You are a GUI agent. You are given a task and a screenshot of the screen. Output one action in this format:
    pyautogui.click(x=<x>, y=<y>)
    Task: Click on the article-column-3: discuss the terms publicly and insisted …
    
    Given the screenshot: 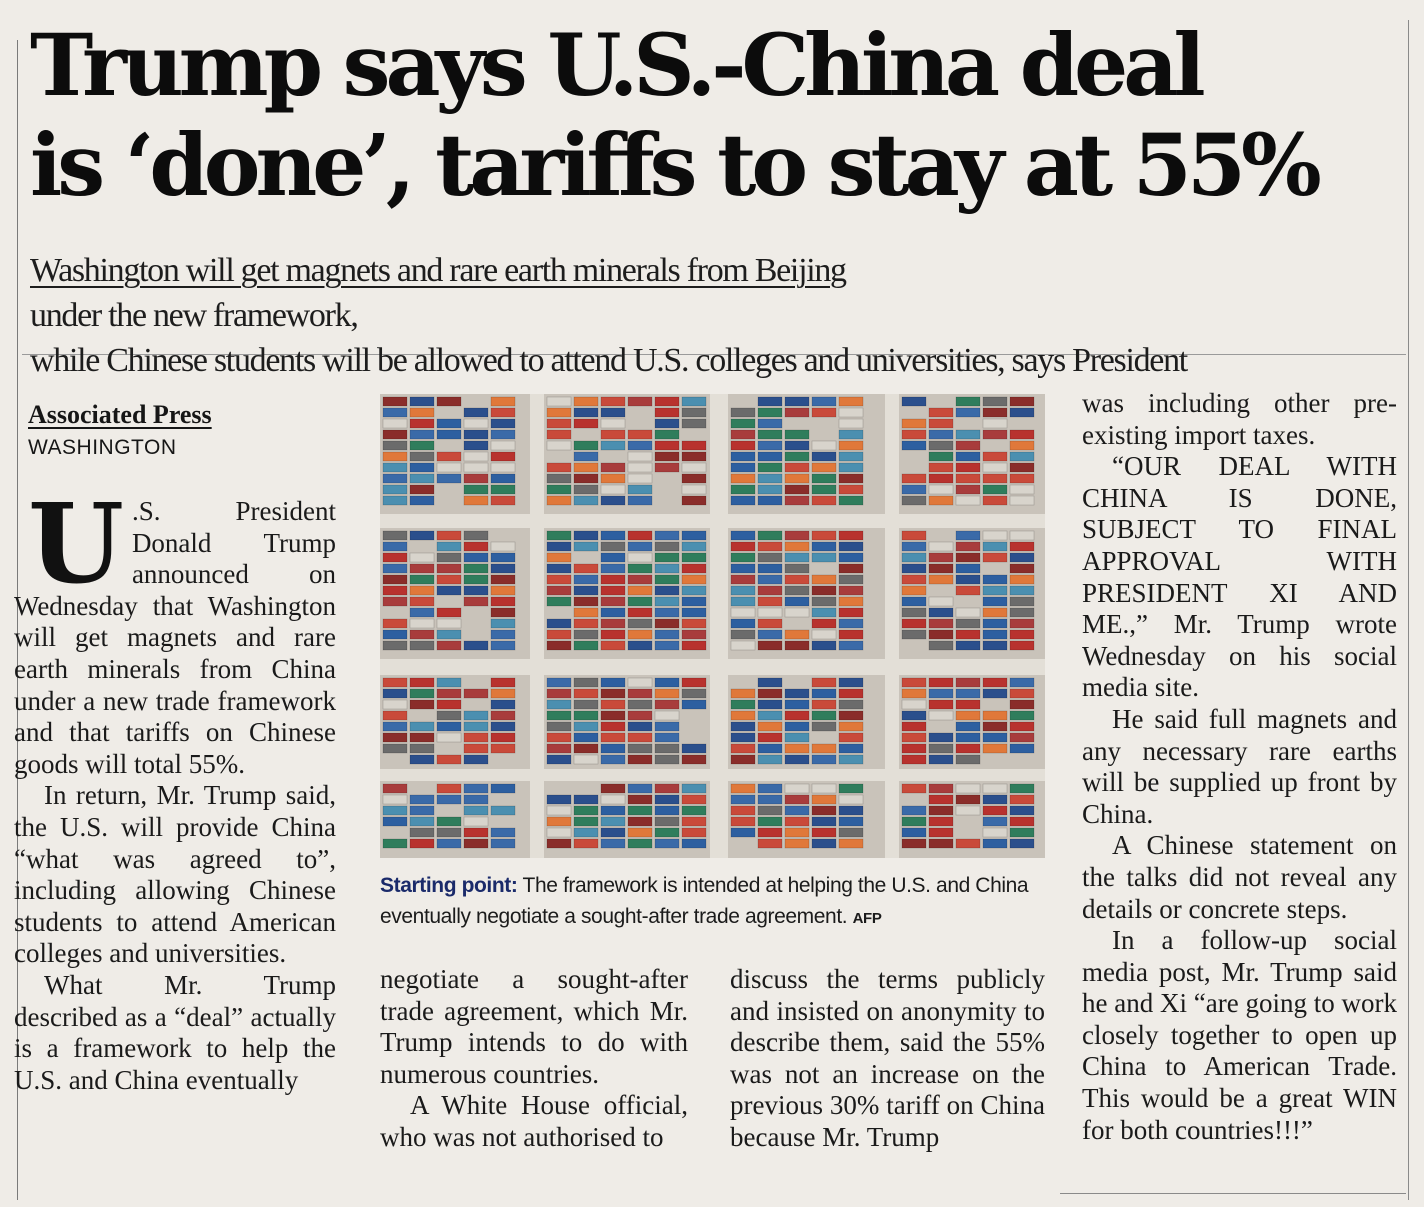 What is the action you would take?
    pyautogui.click(x=887, y=1059)
    